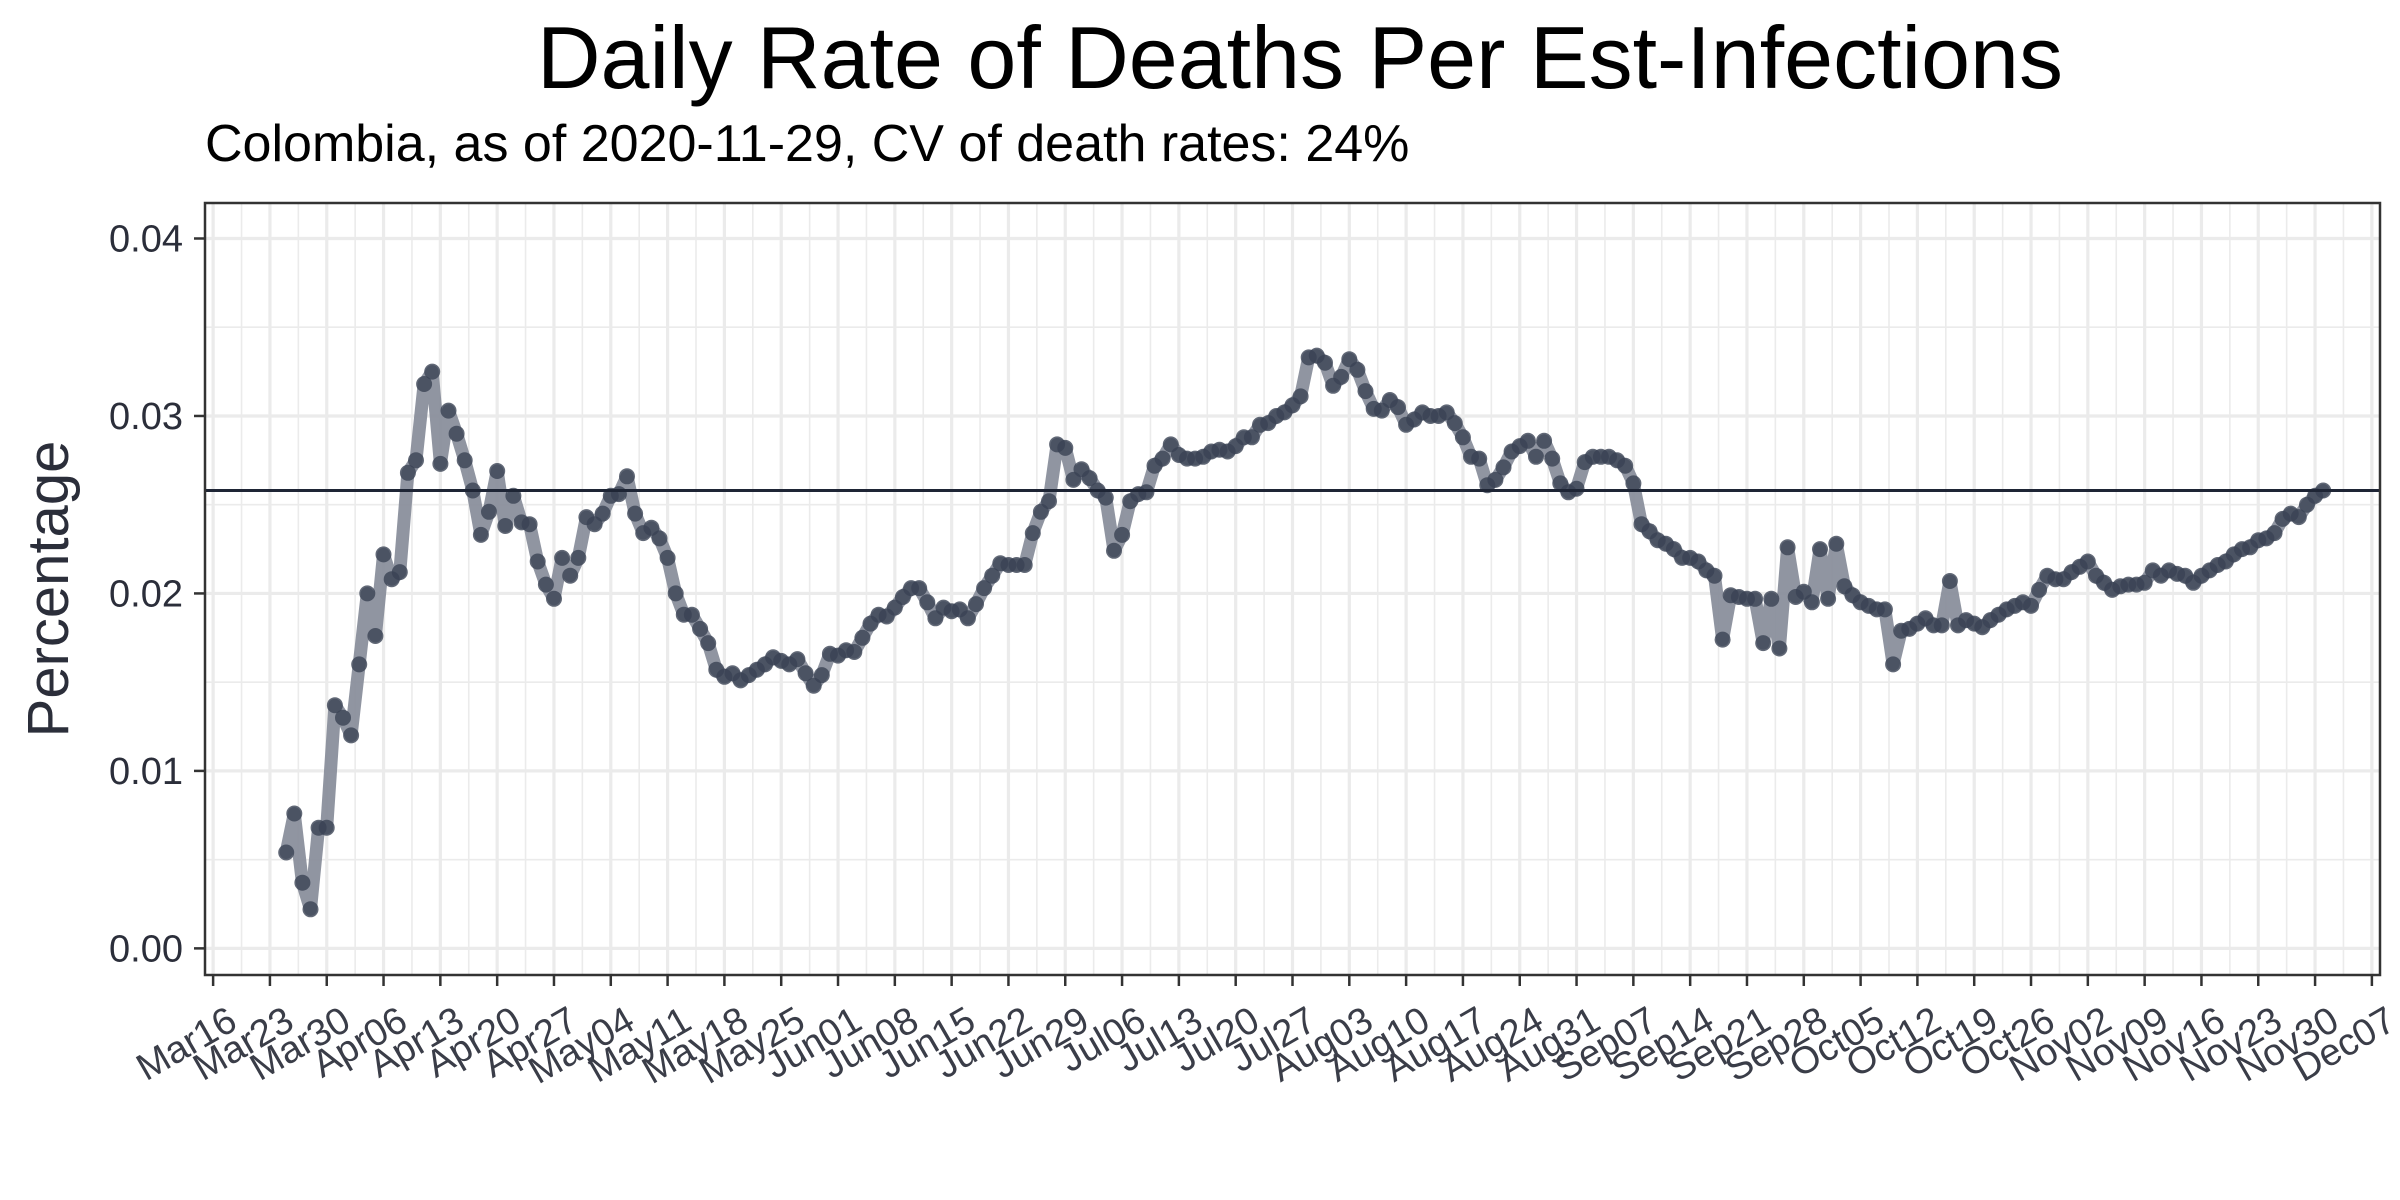  I want to click on y-axis: 0.00 0.01 0.02 0.03 0.04, so click(157, 594).